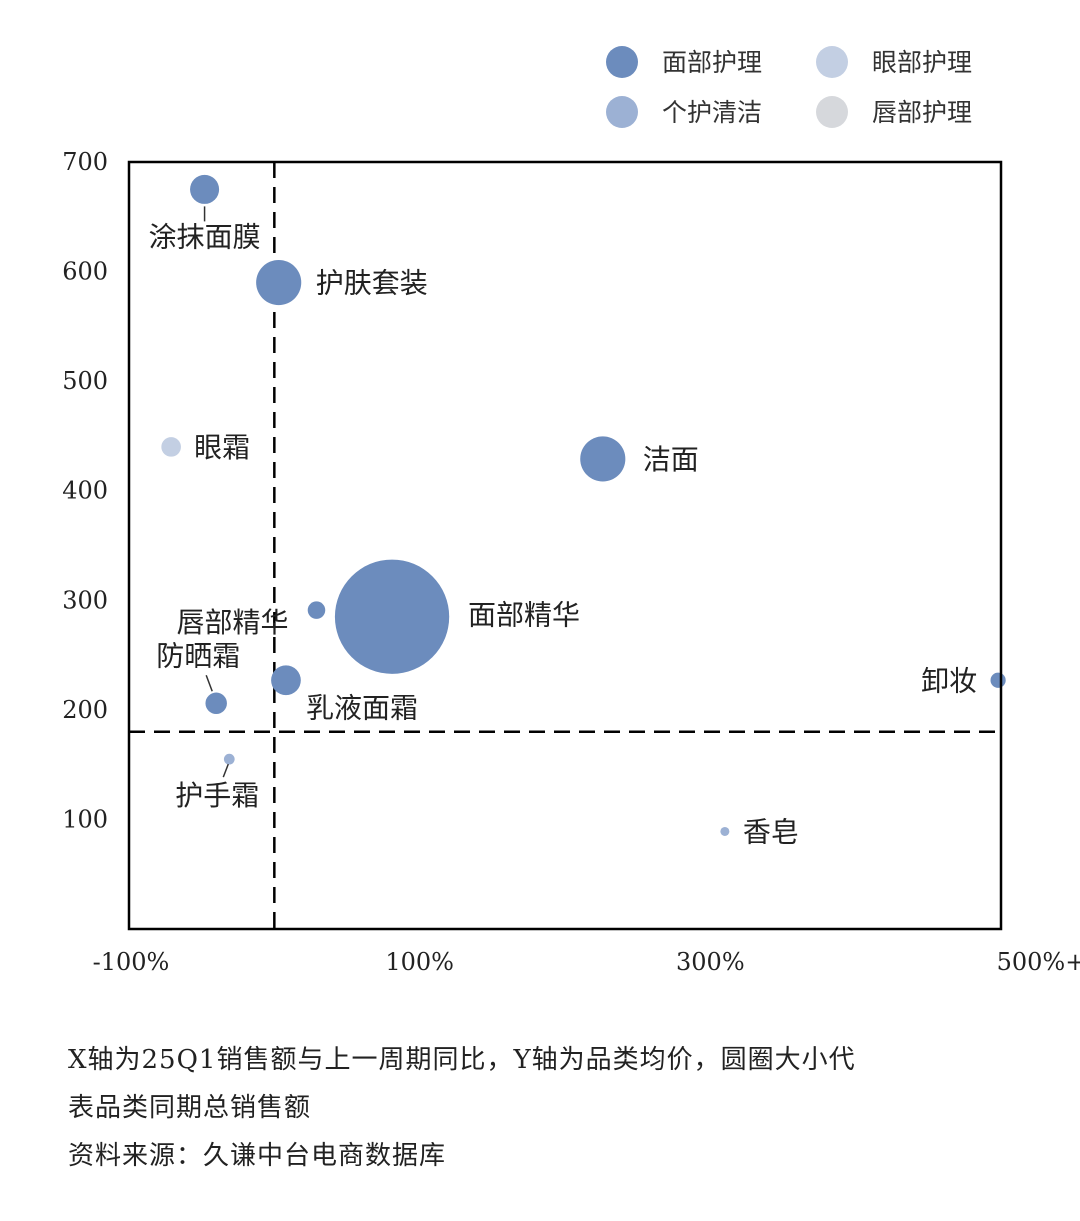 The height and width of the screenshot is (1221, 1080). Describe the element at coordinates (771, 831) in the screenshot. I see `bubble-label: 香皂` at that location.